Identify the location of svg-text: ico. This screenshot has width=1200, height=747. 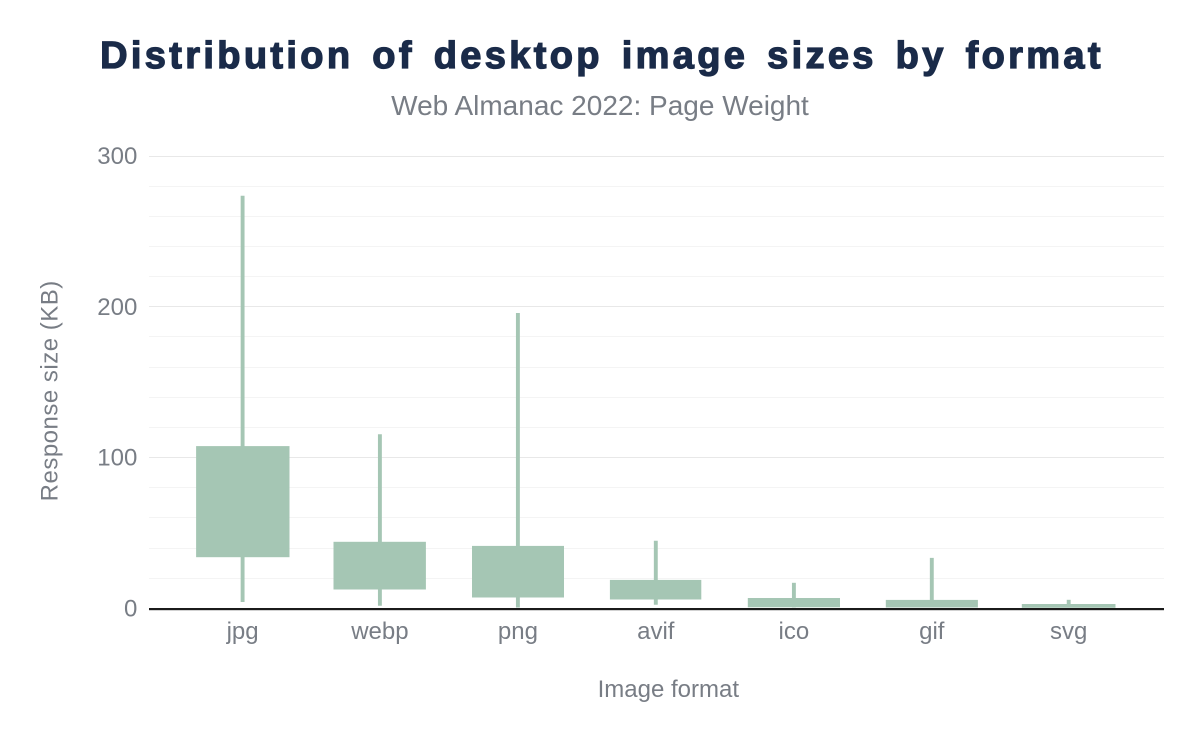
(794, 631).